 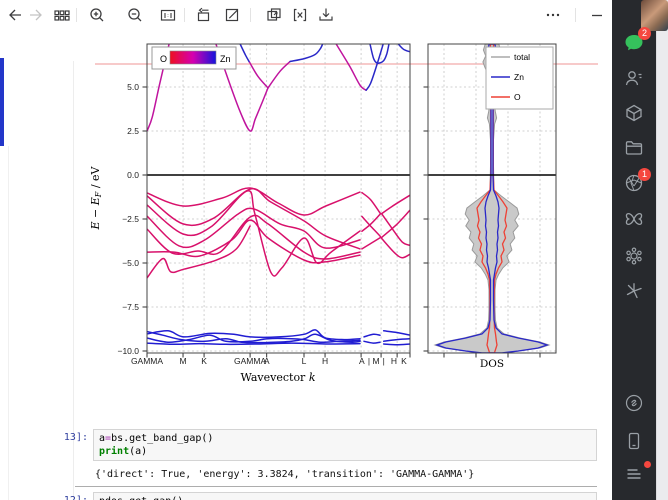 I want to click on code-line: a=bs.get_band_gap(), so click(x=156, y=438).